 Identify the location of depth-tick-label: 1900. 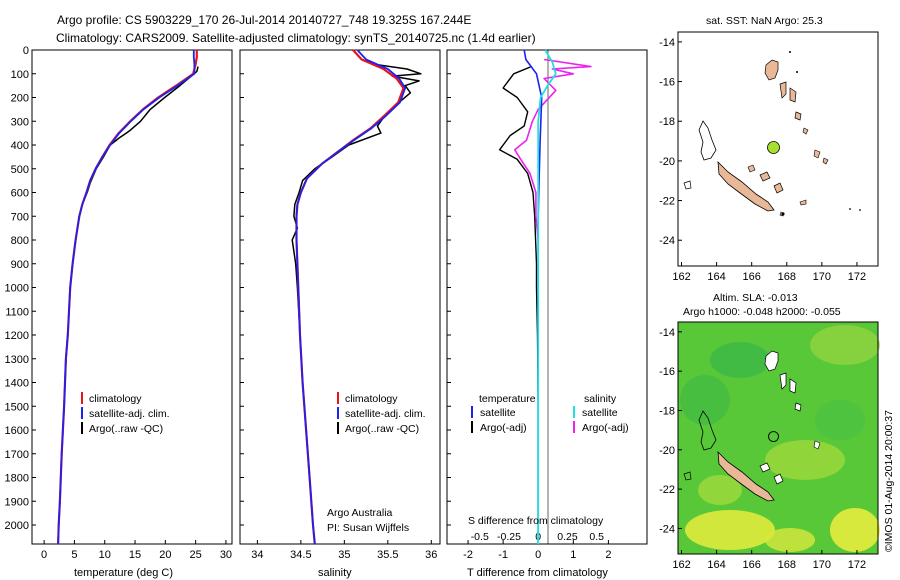
(17, 502).